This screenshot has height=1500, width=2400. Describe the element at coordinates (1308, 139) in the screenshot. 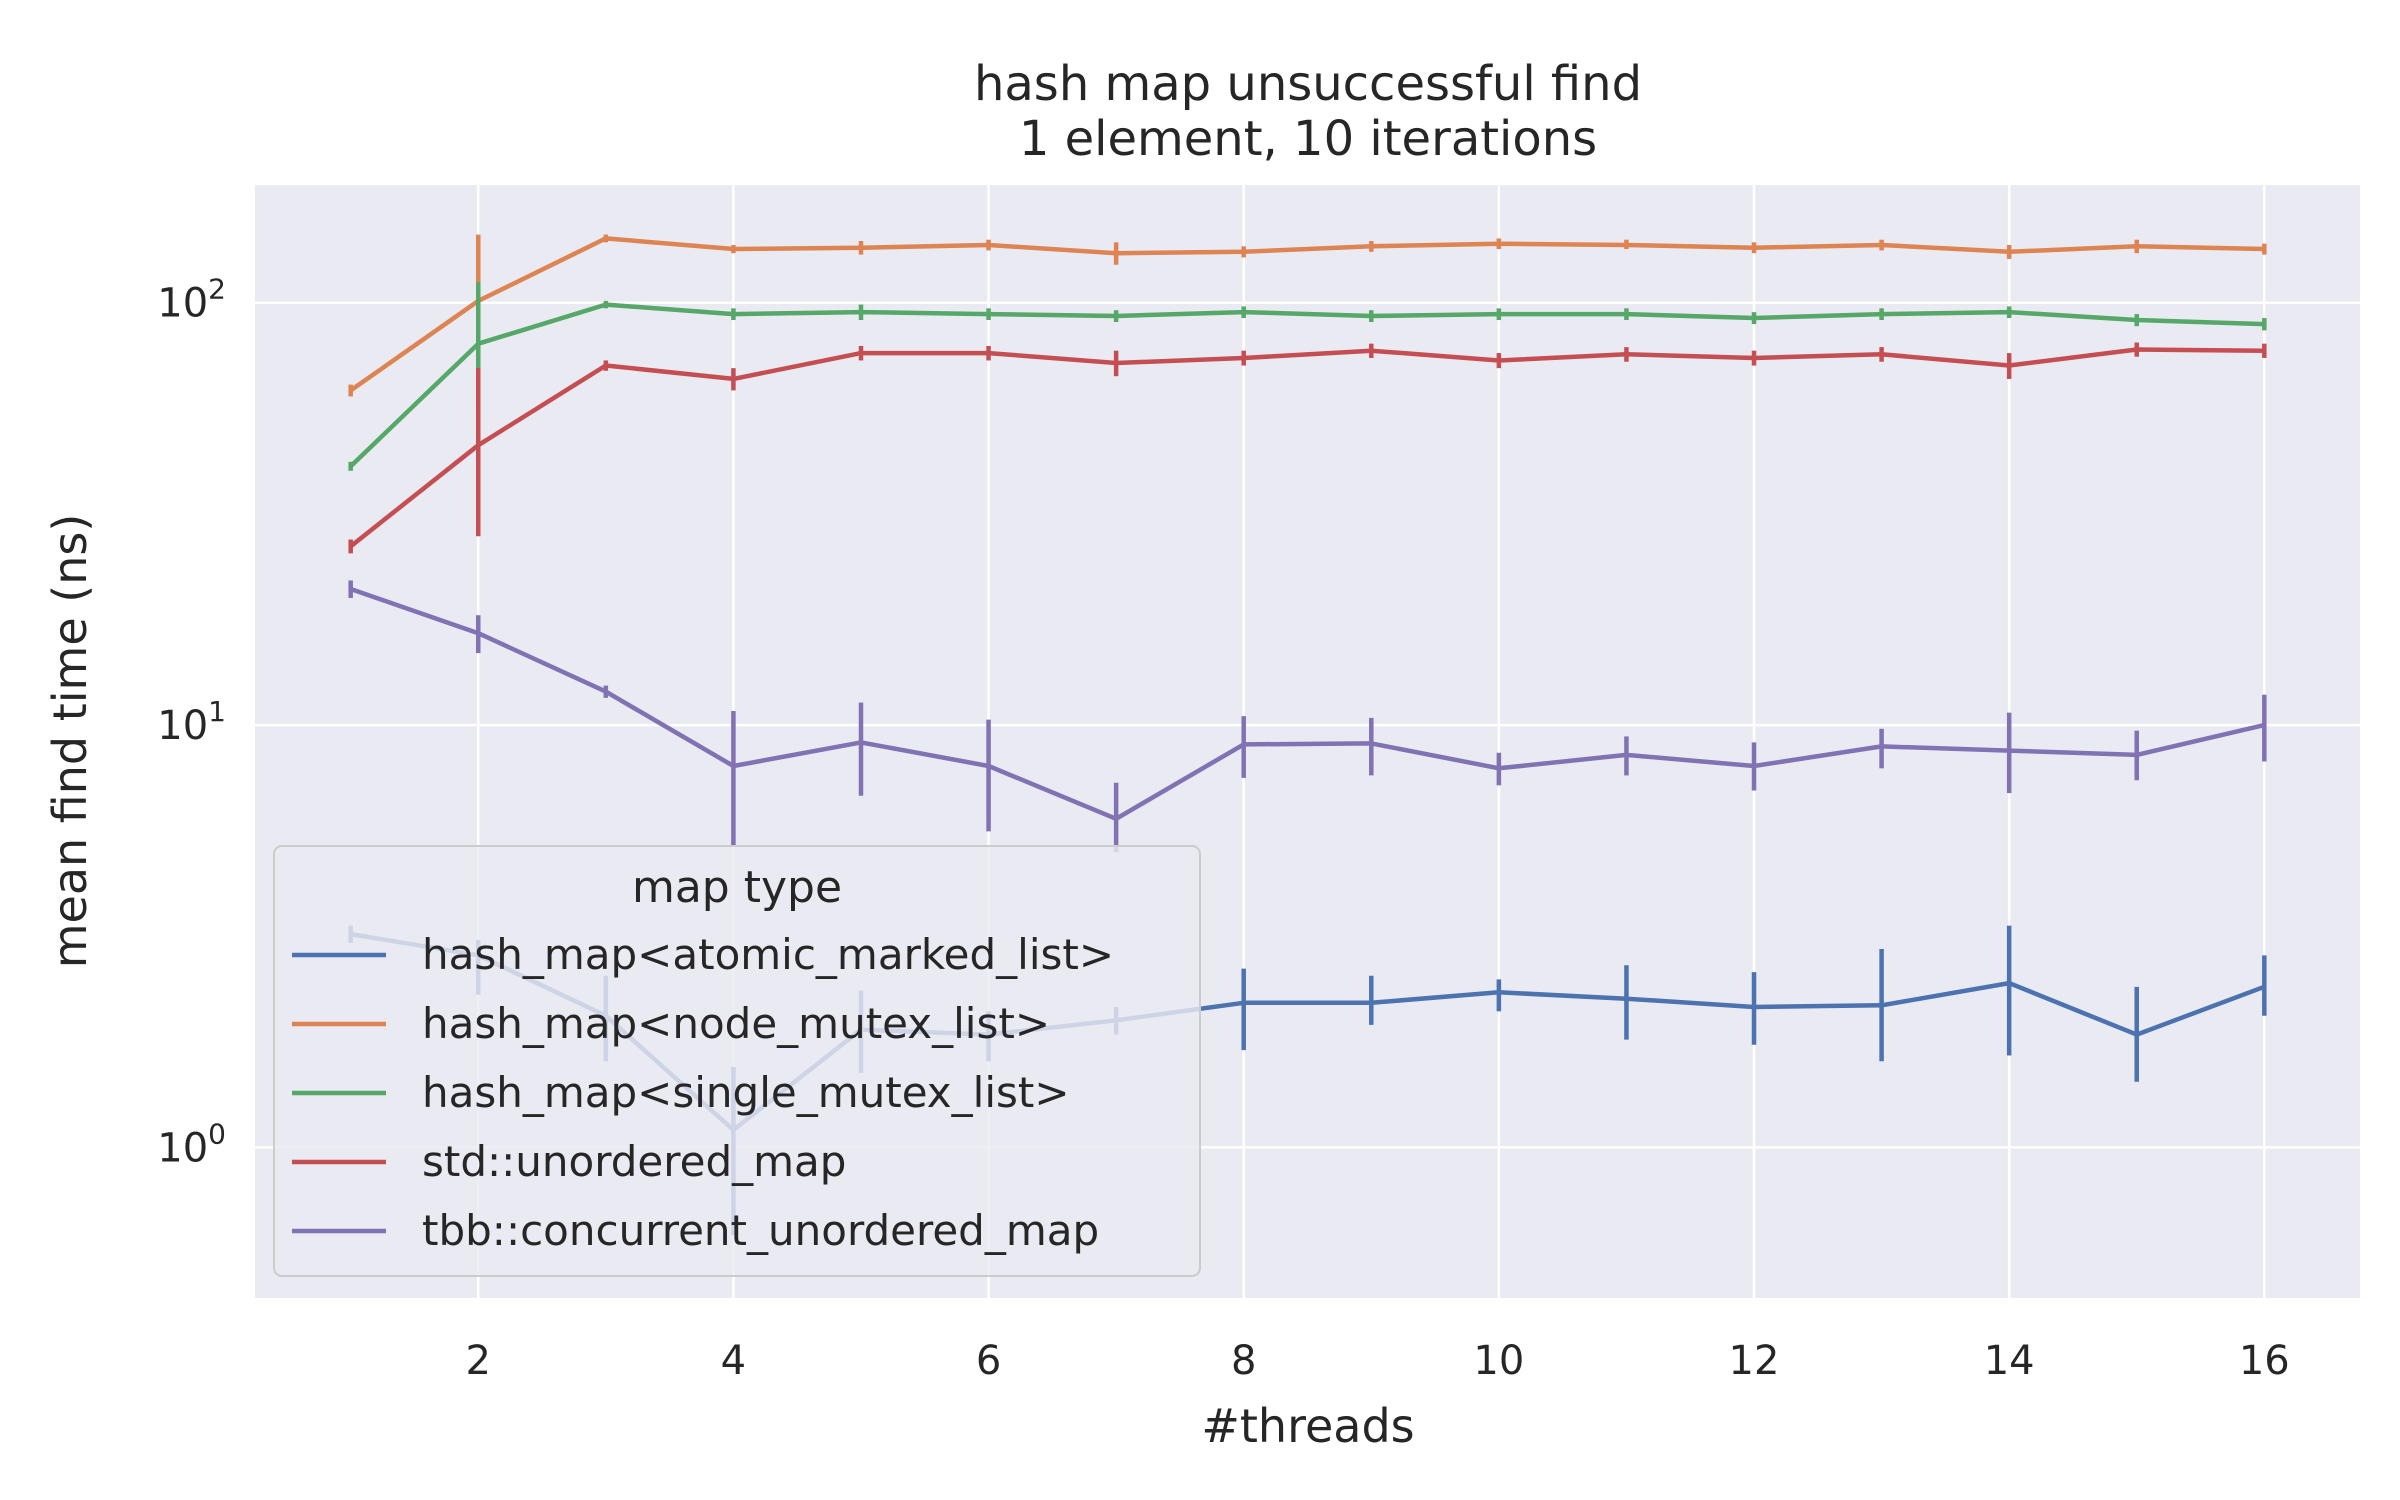

I see `chart-subtitle: 1 element, 10 iterations` at that location.